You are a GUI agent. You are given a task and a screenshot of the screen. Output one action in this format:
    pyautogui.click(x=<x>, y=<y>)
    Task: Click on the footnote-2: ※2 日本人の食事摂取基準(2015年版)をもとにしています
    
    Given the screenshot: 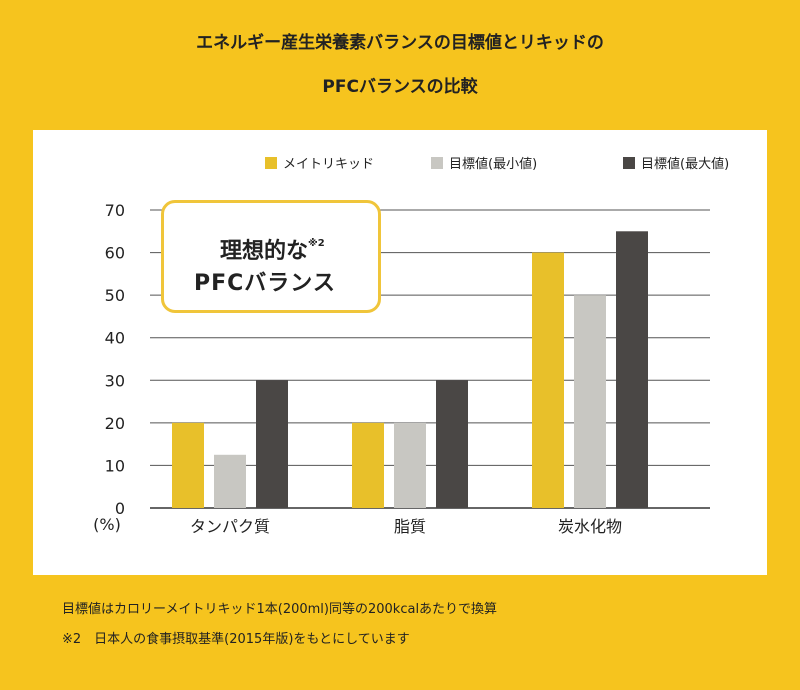 What is the action you would take?
    pyautogui.click(x=236, y=639)
    